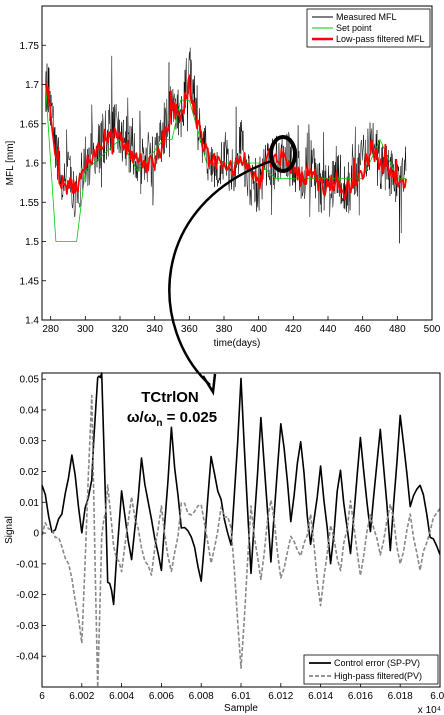  What do you see at coordinates (280, 696) in the screenshot?
I see `x-tick-label: 6.012` at bounding box center [280, 696].